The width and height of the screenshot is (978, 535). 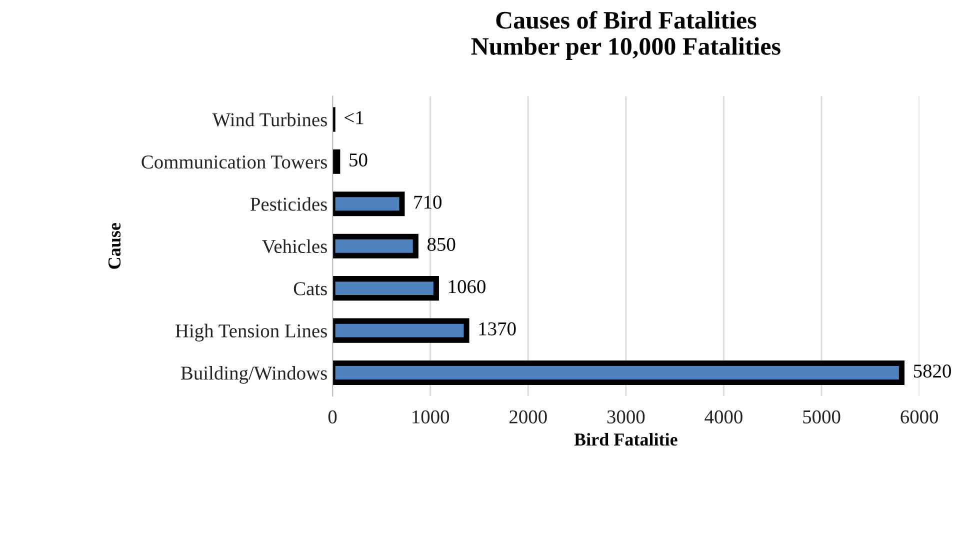 I want to click on x-tick-label: 4000, so click(x=723, y=417).